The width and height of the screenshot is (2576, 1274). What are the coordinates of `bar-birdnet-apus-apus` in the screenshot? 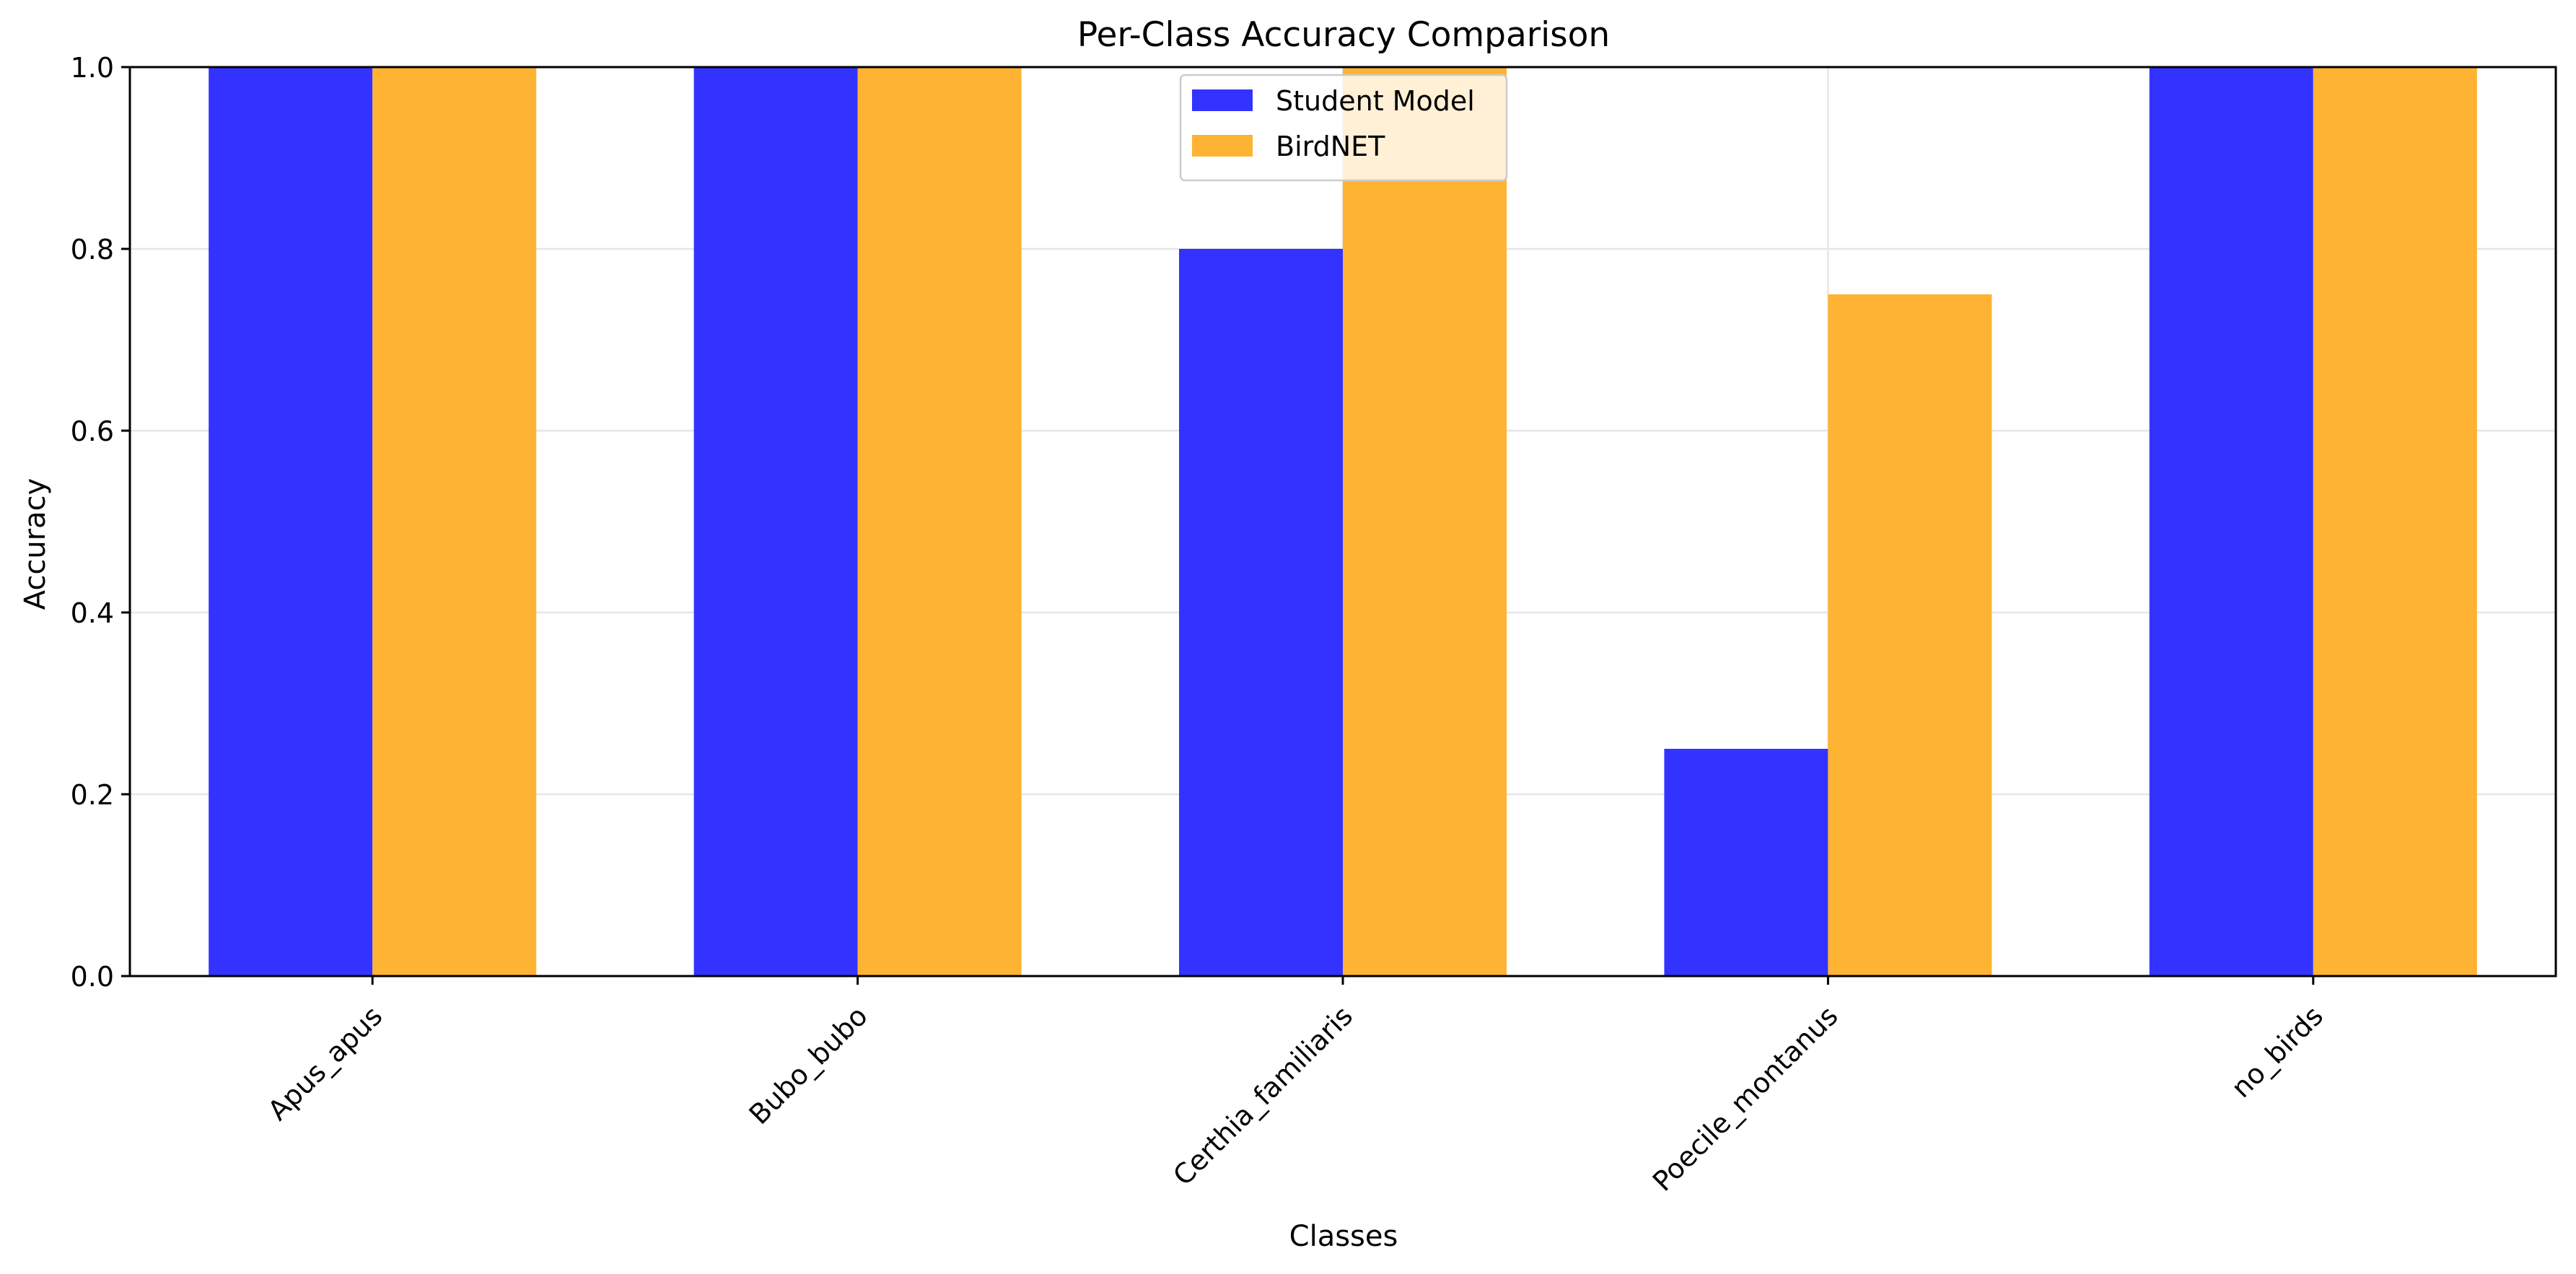 It's located at (454, 521).